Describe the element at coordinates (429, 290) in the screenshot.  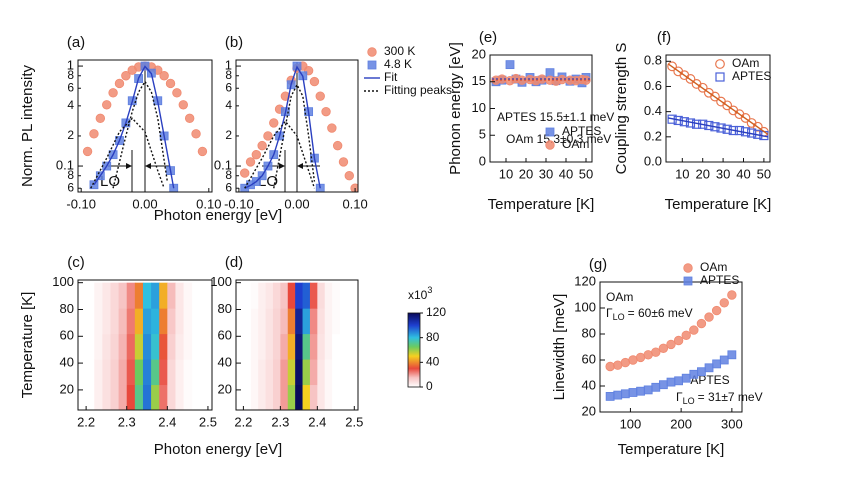
I see `colorbar-exp: 3` at that location.